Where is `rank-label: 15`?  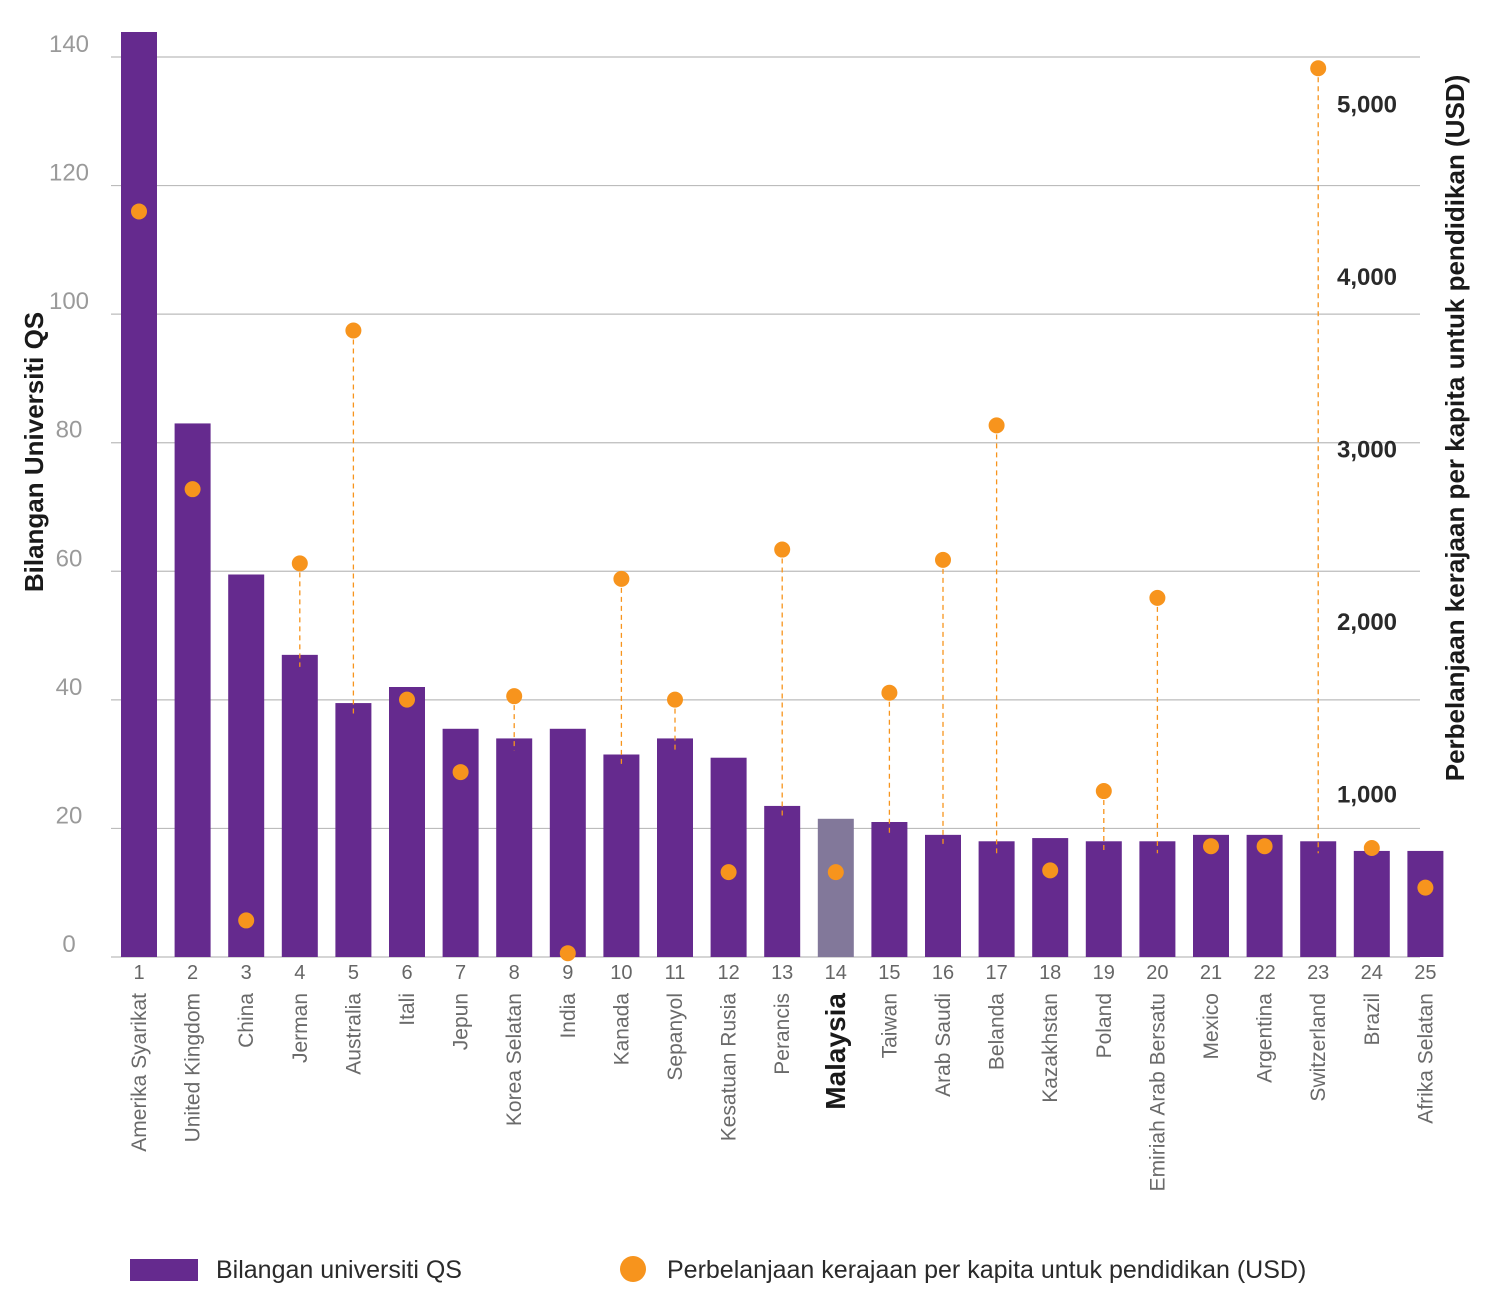 rank-label: 15 is located at coordinates (889, 973).